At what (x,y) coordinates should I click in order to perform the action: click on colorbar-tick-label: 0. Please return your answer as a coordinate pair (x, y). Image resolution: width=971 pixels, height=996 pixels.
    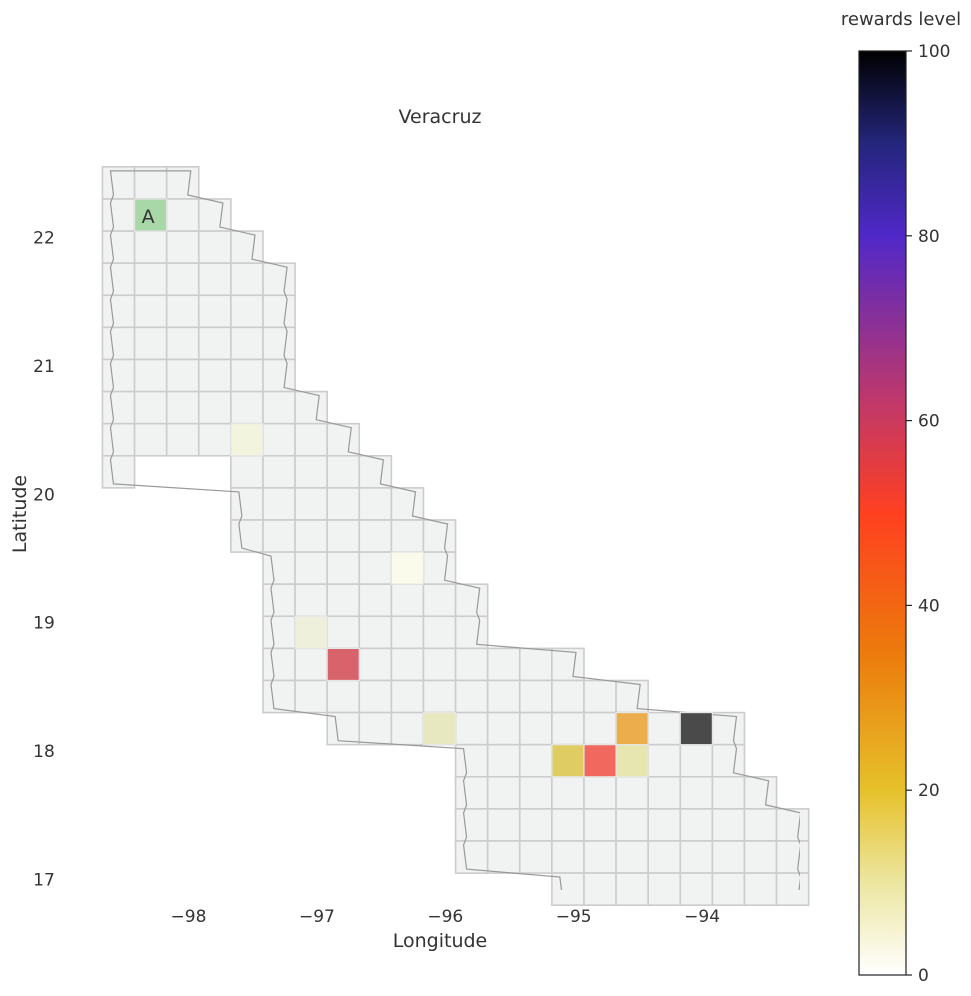
    Looking at the image, I should click on (923, 976).